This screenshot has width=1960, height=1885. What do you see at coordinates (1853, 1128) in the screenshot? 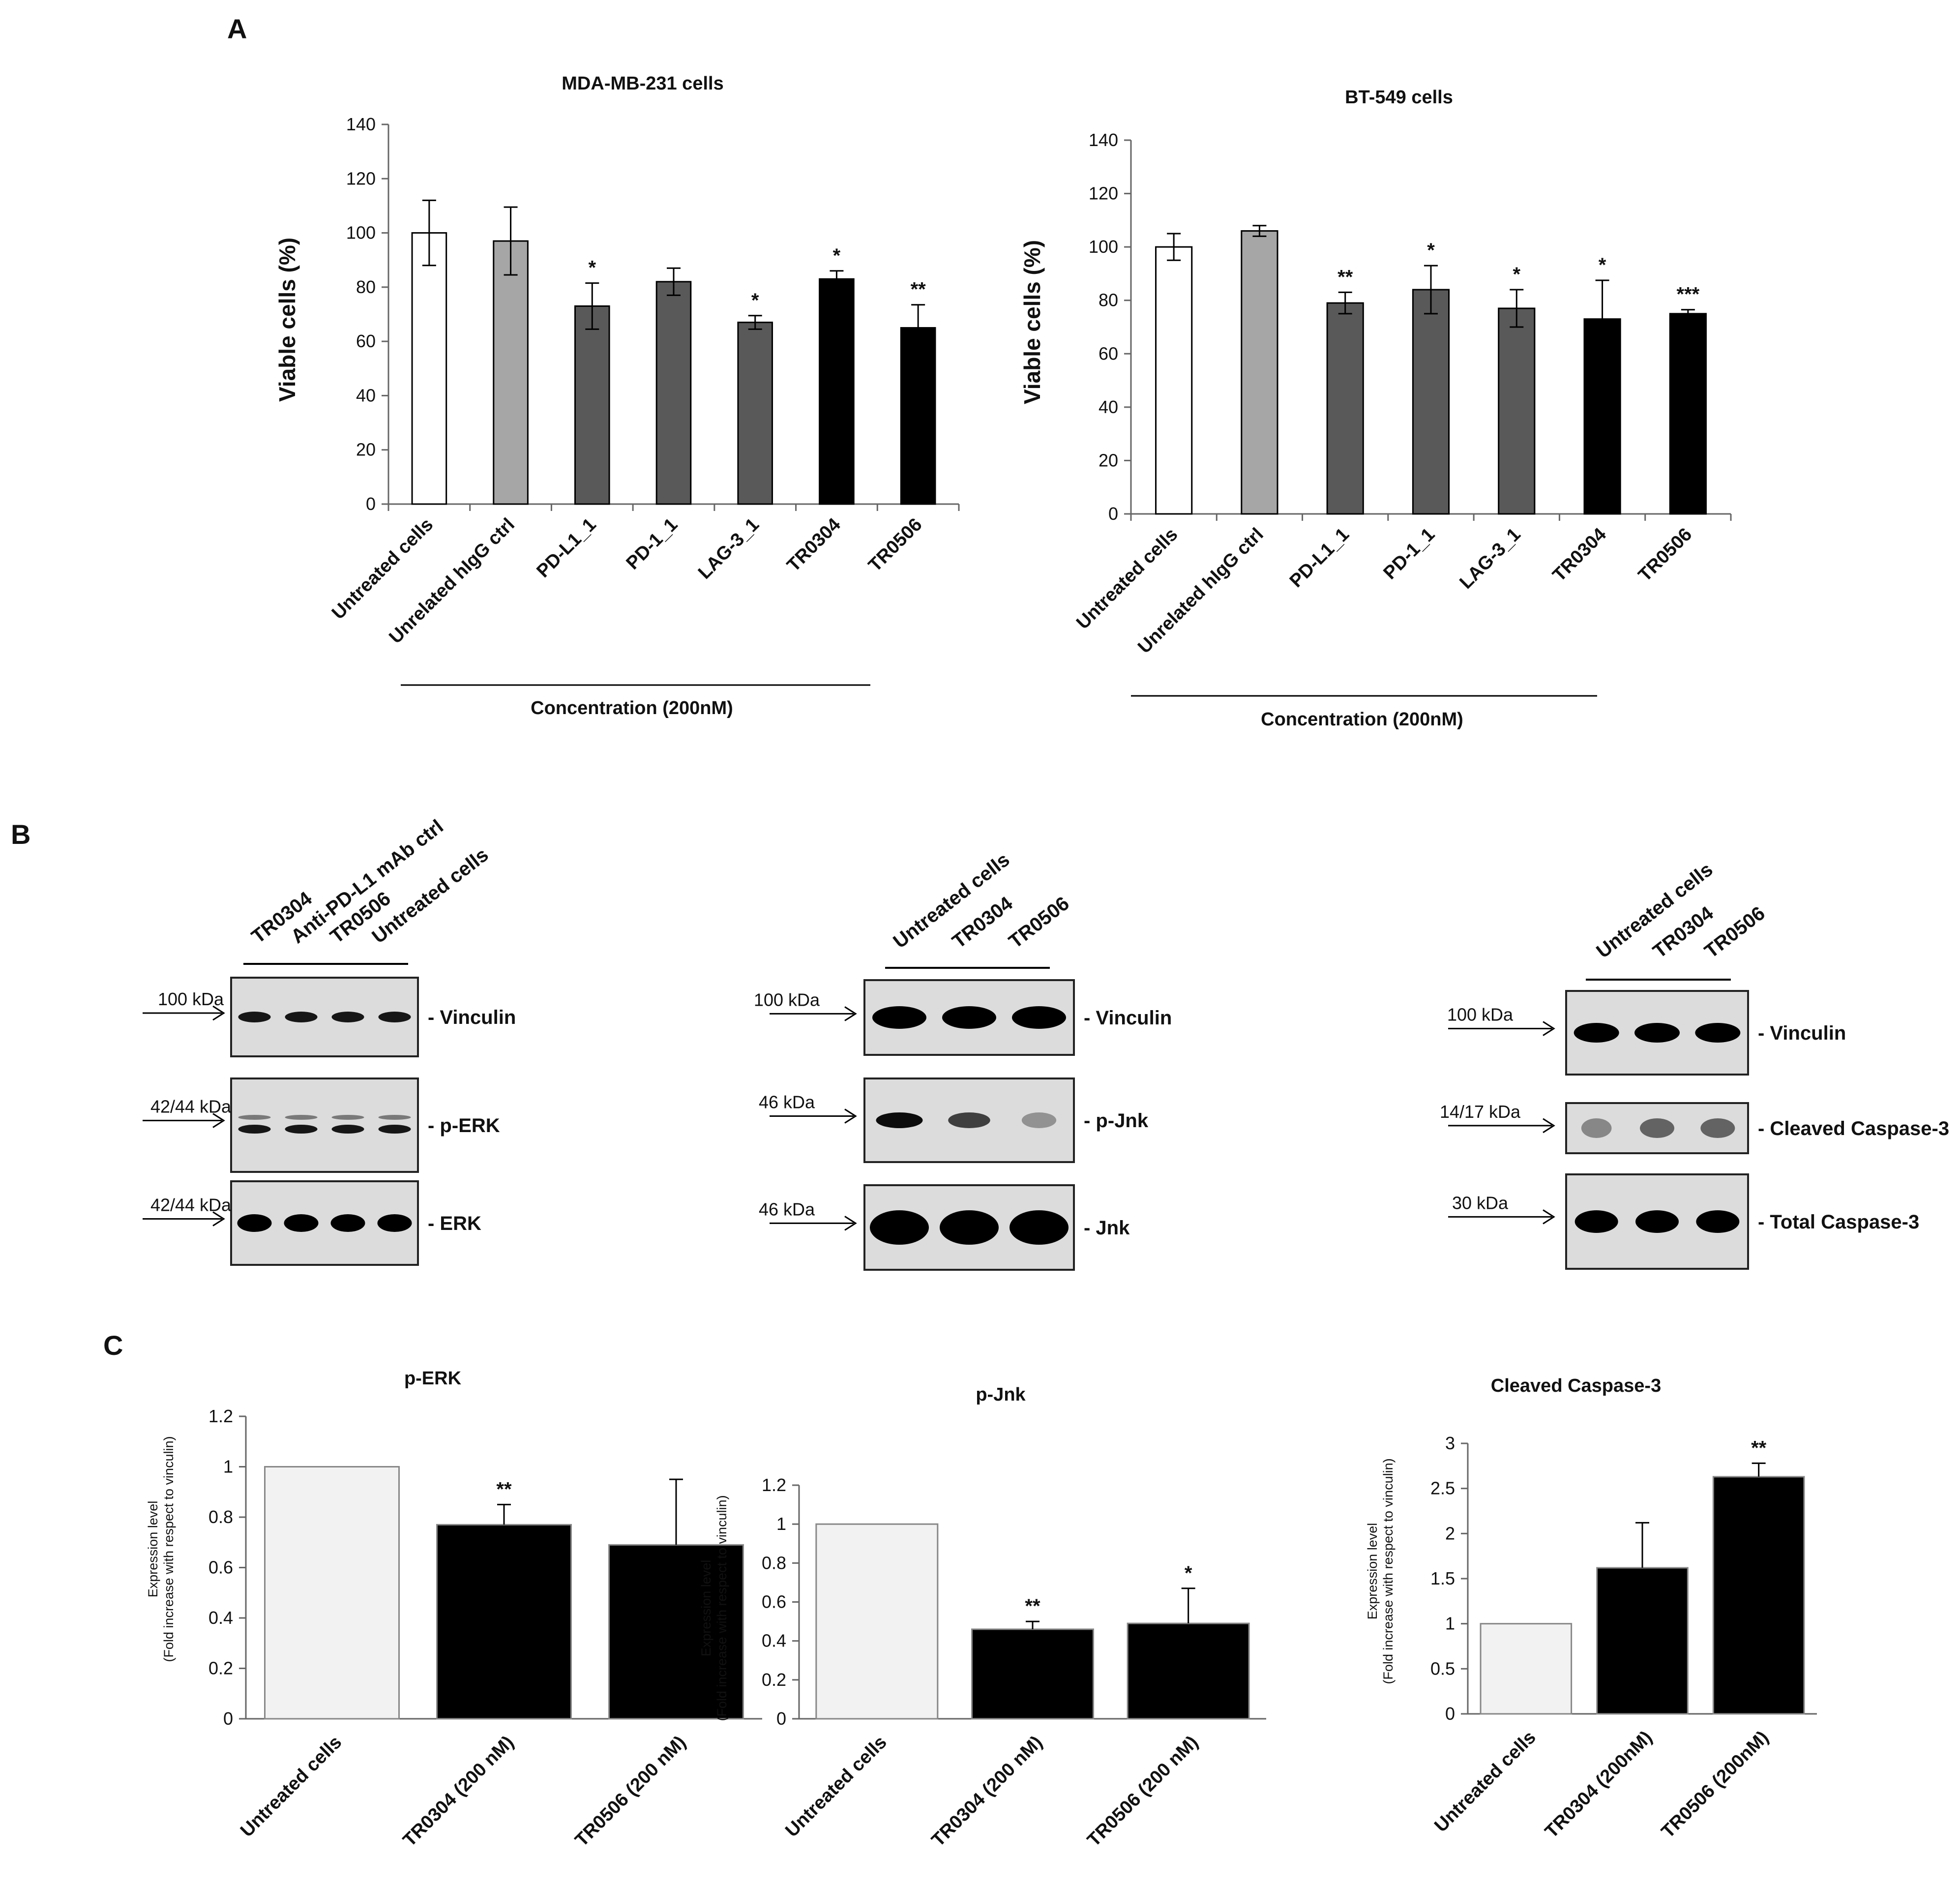
I see `protein-label: - Cleaved Caspase-3` at bounding box center [1853, 1128].